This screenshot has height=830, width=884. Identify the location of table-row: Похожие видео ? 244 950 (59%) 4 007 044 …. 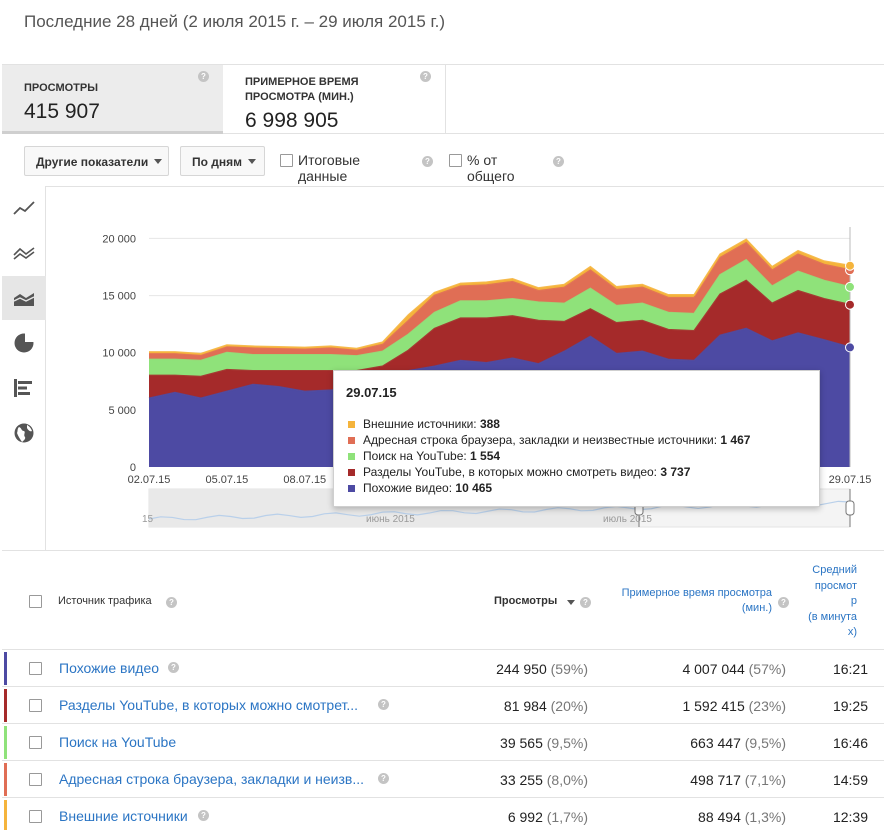
(443, 667).